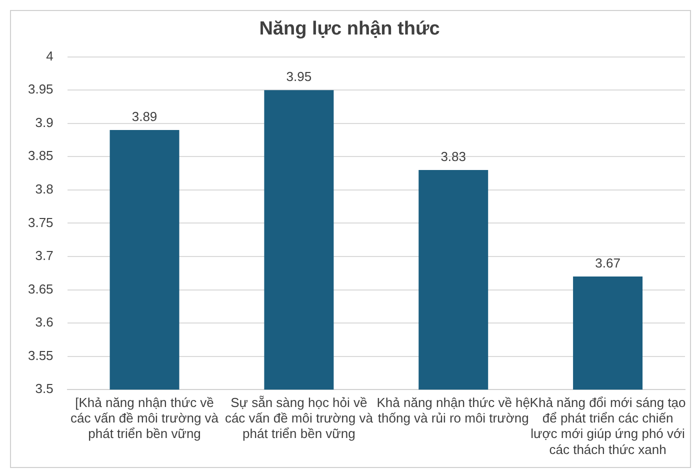 The image size is (693, 470). Describe the element at coordinates (50, 56) in the screenshot. I see `y-tick-label: 4` at that location.